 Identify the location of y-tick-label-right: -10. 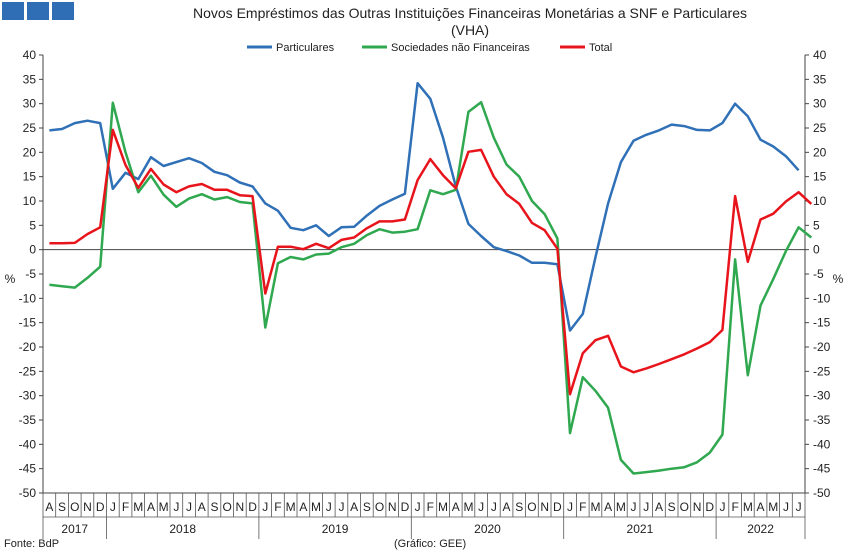
(822, 298).